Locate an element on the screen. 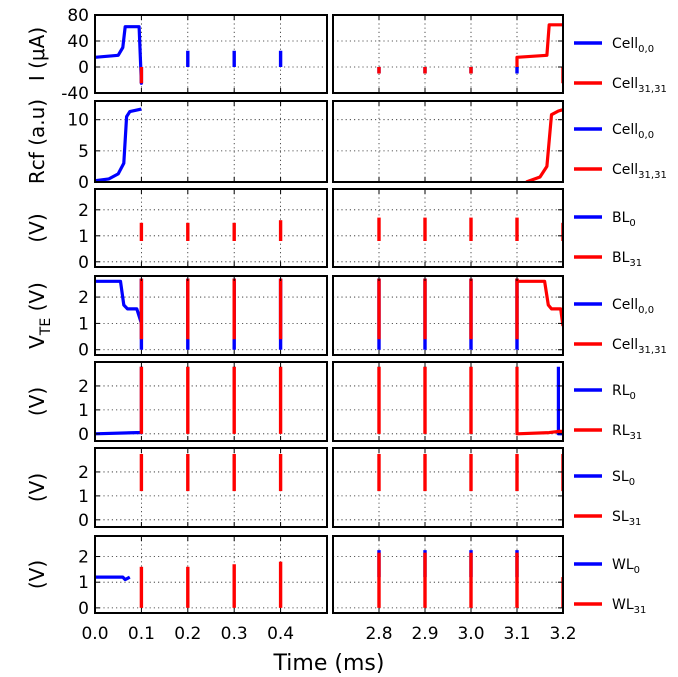  panel-rcf: 10 5 0 Rcf (a.u) Cell0,0 Cell31,31 is located at coordinates (346, 146).